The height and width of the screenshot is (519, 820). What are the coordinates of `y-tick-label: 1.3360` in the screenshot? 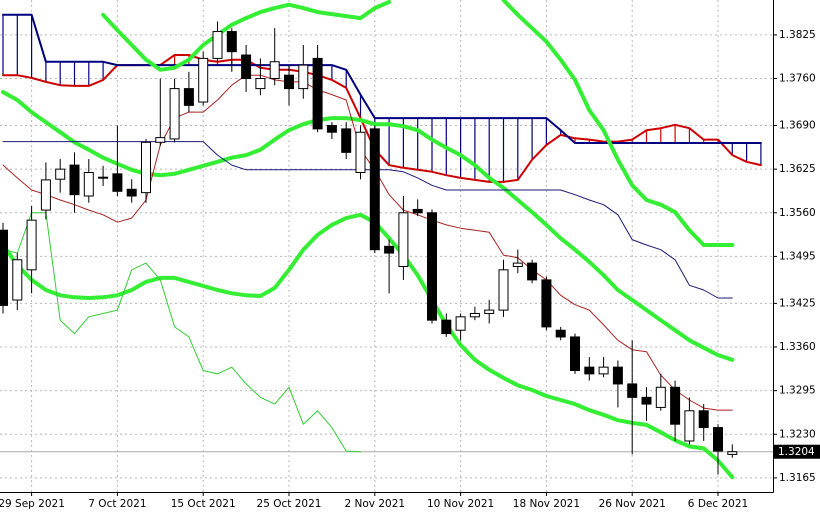 It's located at (797, 347).